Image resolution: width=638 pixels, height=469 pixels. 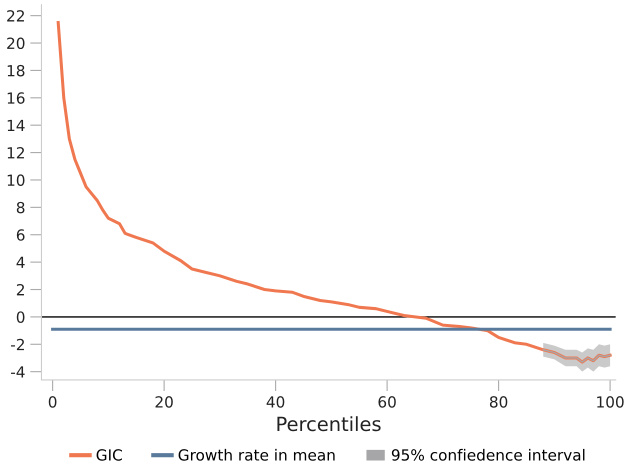 I want to click on y-tick-label: 10, so click(x=16, y=180).